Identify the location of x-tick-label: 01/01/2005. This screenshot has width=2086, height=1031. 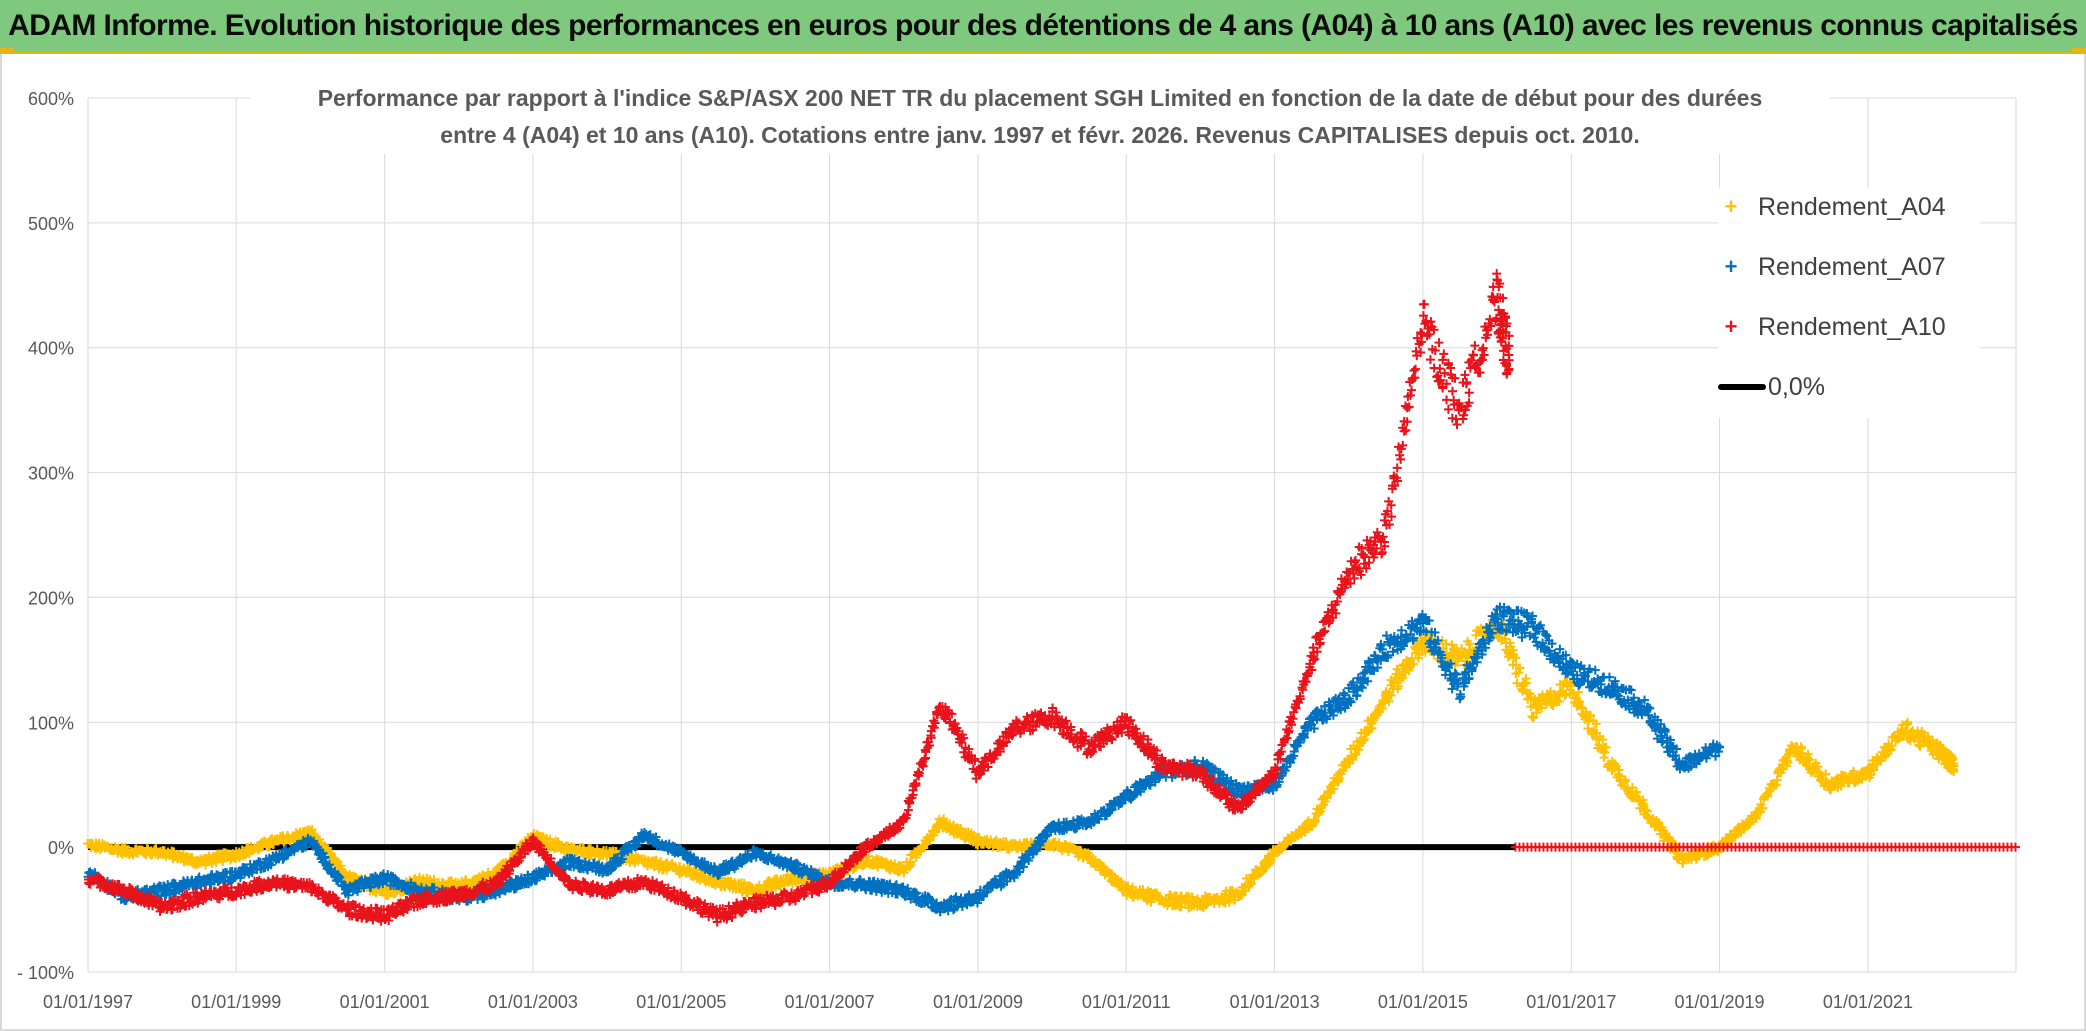
(681, 1002).